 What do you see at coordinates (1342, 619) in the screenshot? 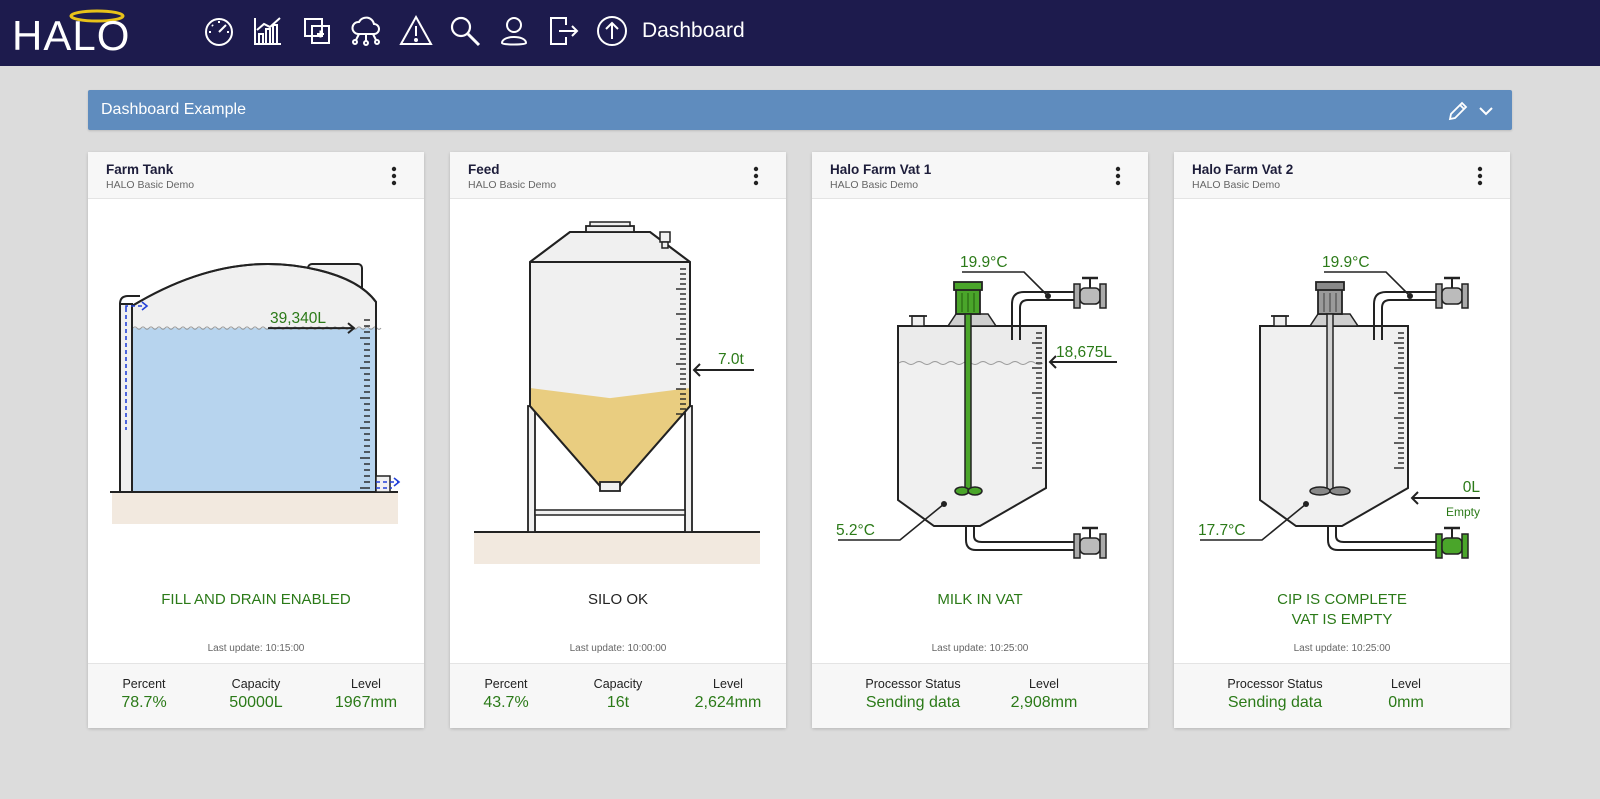
I see `status-message-line-2: VAT IS EMPTY` at bounding box center [1342, 619].